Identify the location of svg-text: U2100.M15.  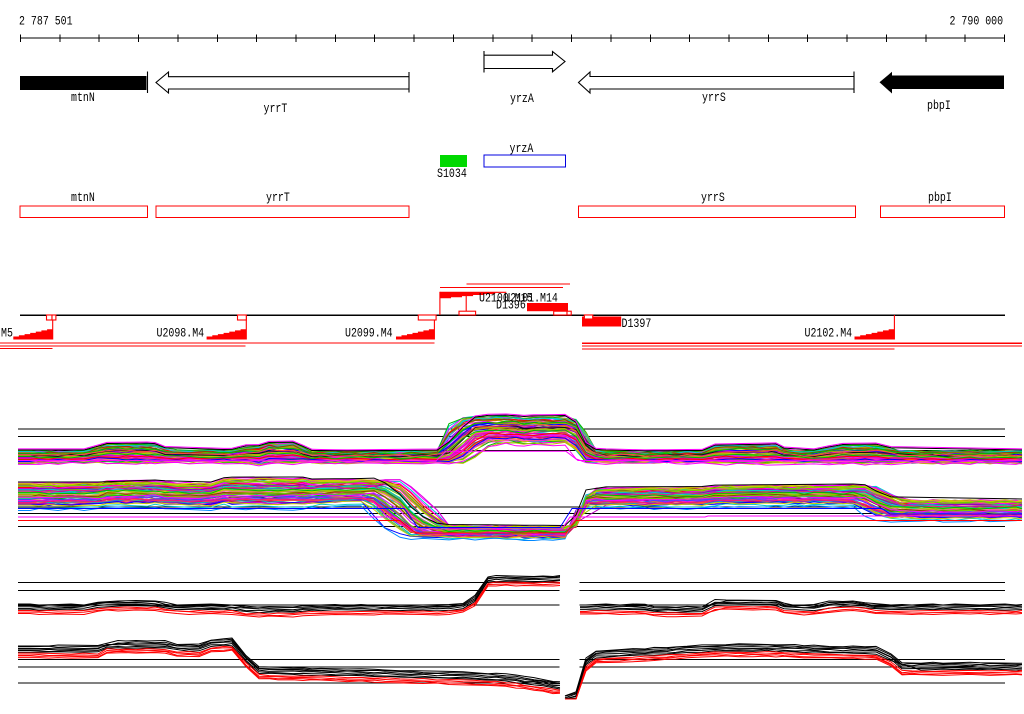
(506, 298).